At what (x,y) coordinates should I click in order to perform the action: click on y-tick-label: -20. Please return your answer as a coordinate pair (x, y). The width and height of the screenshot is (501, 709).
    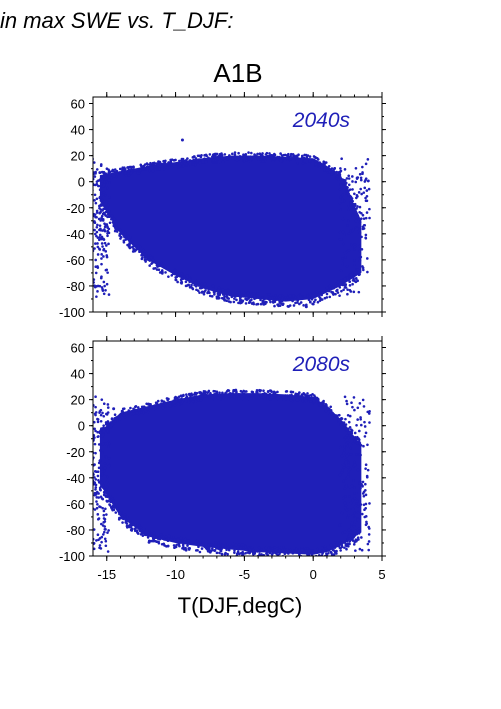
    Looking at the image, I should click on (75, 208).